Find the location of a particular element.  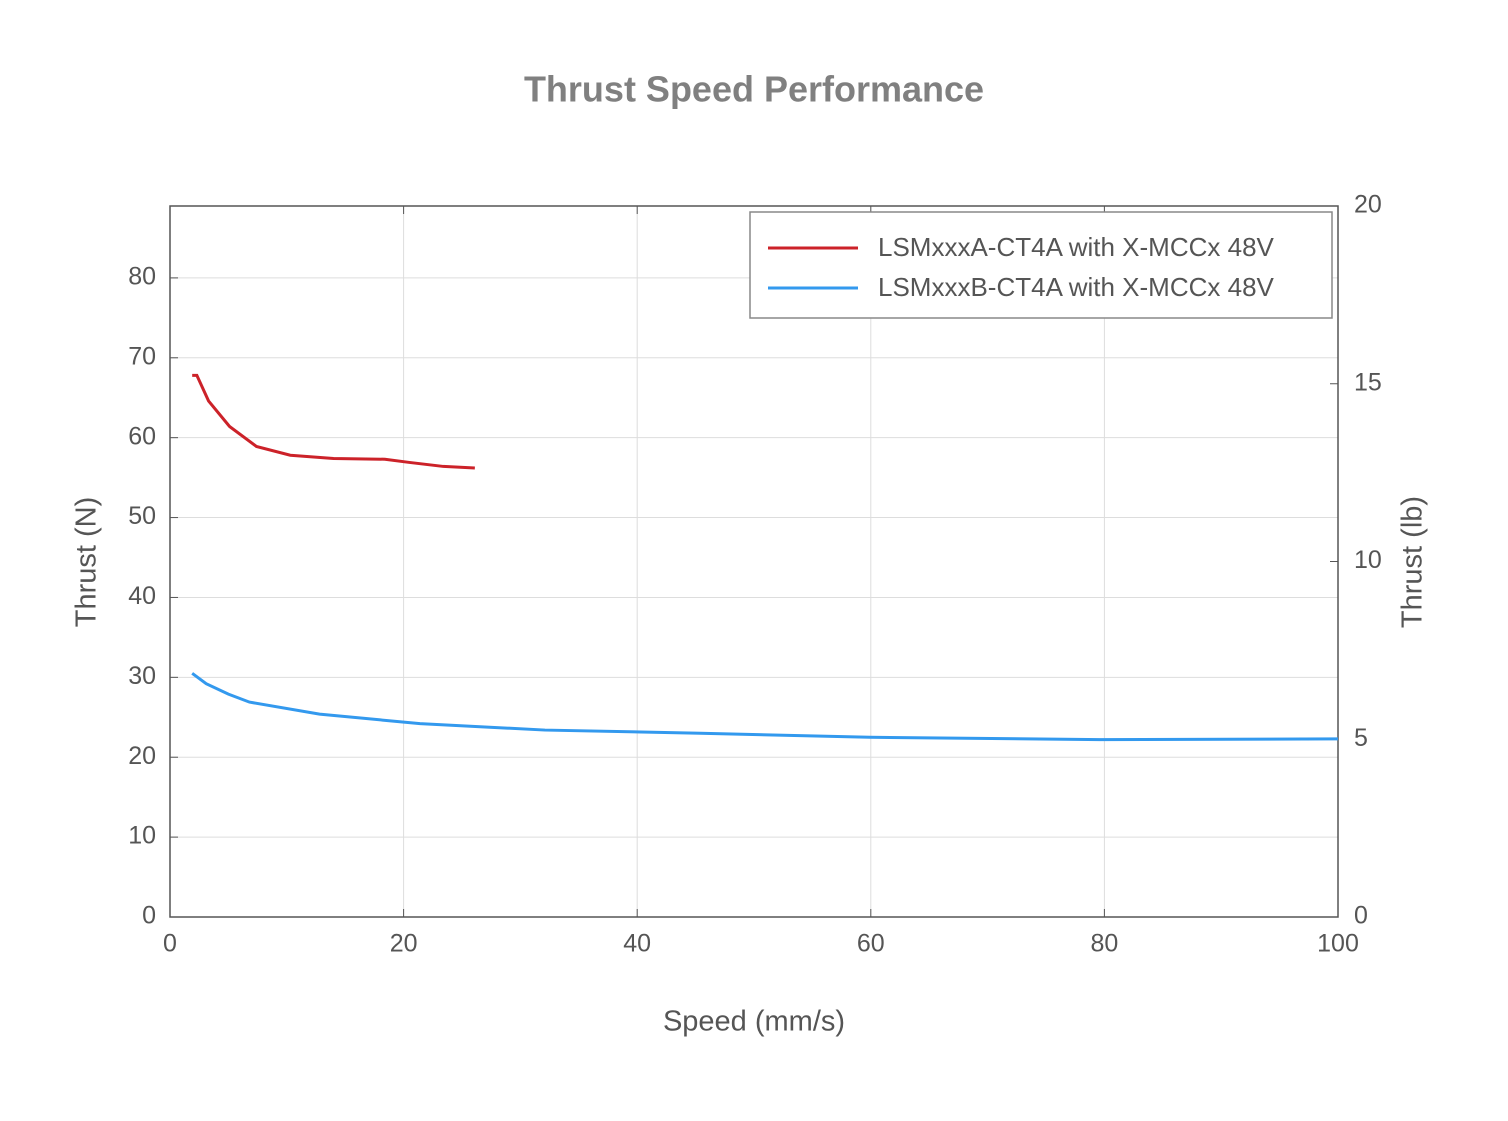

x-tick-label: 100 is located at coordinates (1338, 944).